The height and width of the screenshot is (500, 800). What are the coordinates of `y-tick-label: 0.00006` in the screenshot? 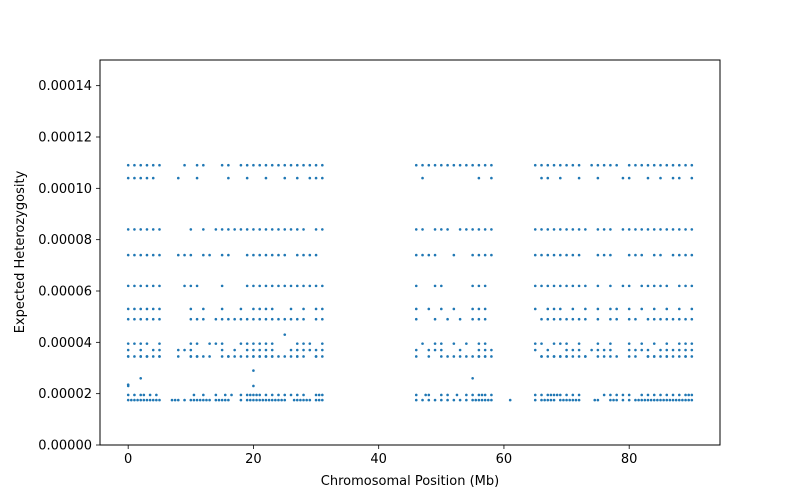 It's located at (65, 292).